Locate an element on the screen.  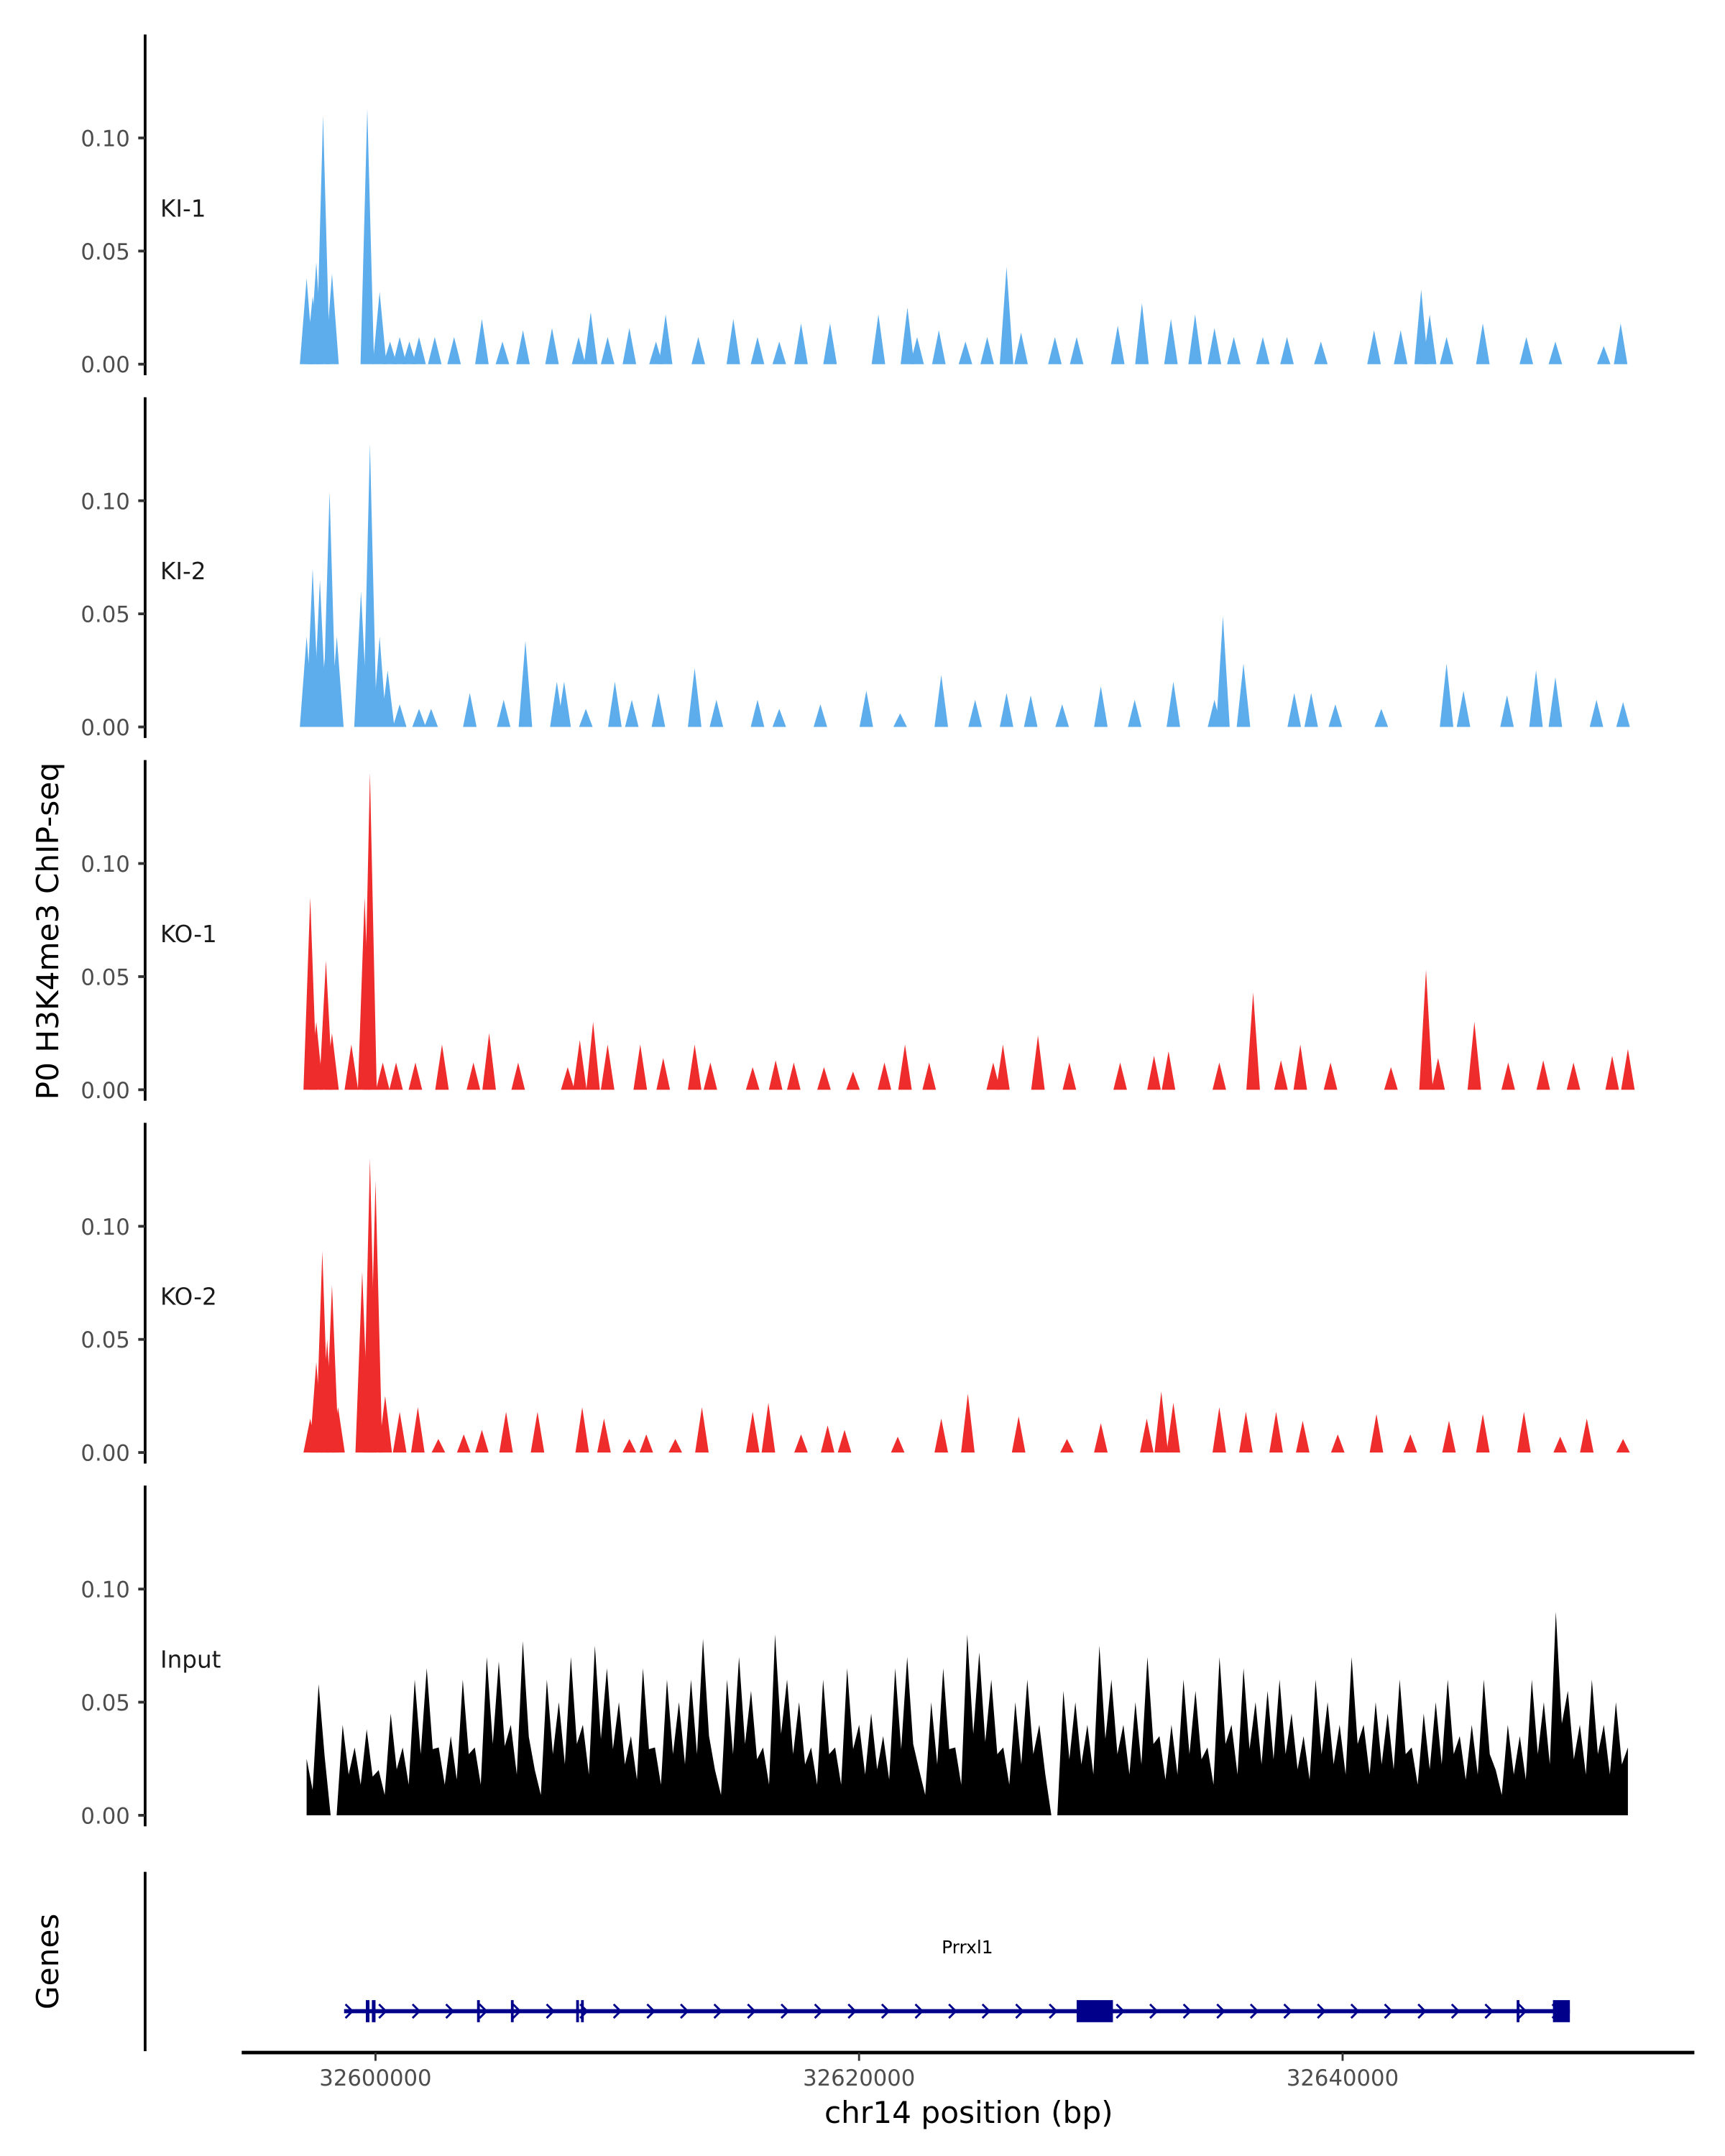
track-ko-2: 0.00 0.05 0.10 KO-2 is located at coordinates (855, 1295).